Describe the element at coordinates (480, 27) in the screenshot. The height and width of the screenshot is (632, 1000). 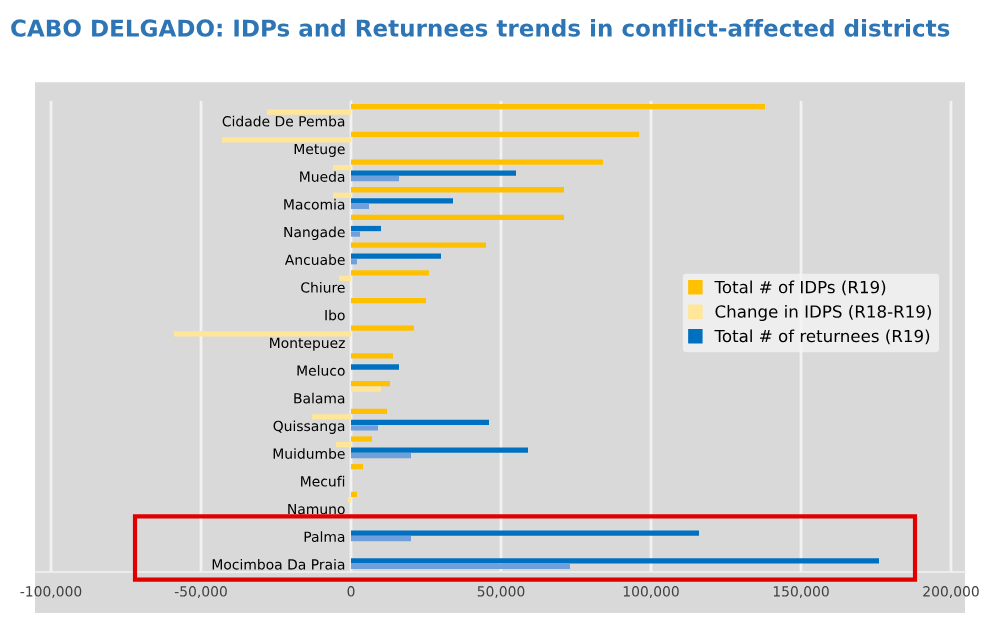
I see `chart-title: CABO DELGADO: IDPs and Returnees trends in conflict-affected districts` at that location.